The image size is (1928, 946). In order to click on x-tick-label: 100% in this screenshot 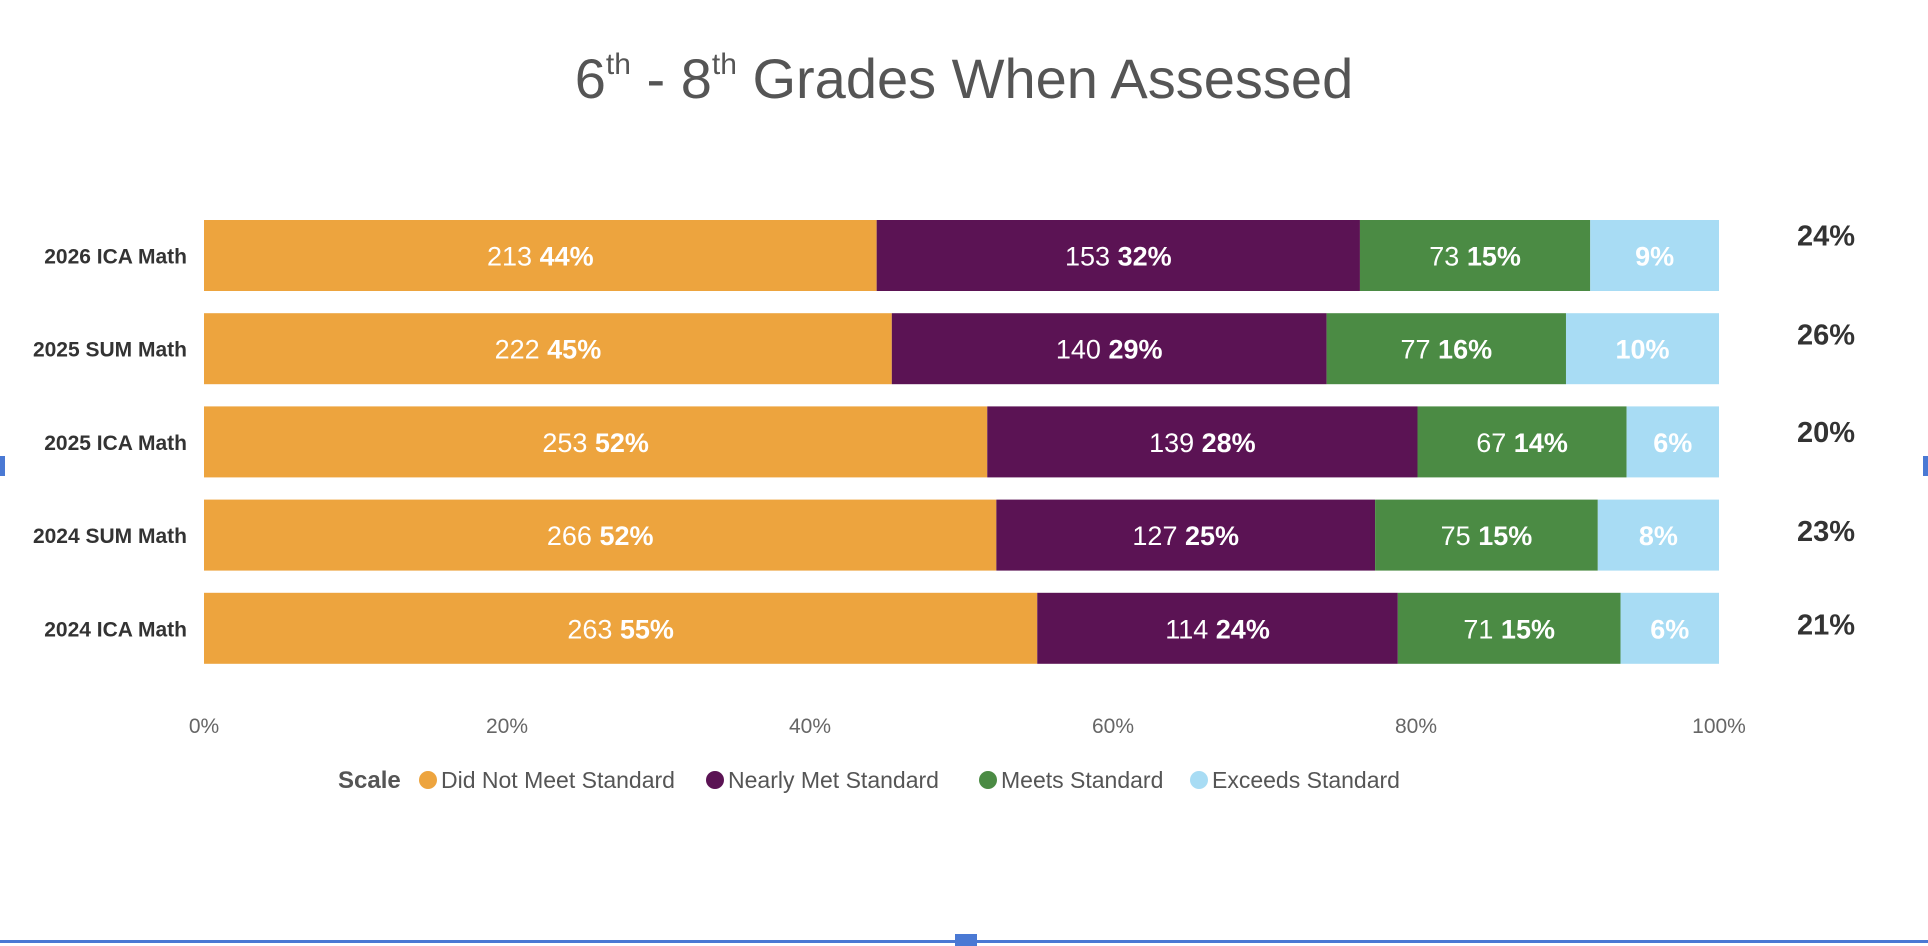, I will do `click(1719, 726)`.